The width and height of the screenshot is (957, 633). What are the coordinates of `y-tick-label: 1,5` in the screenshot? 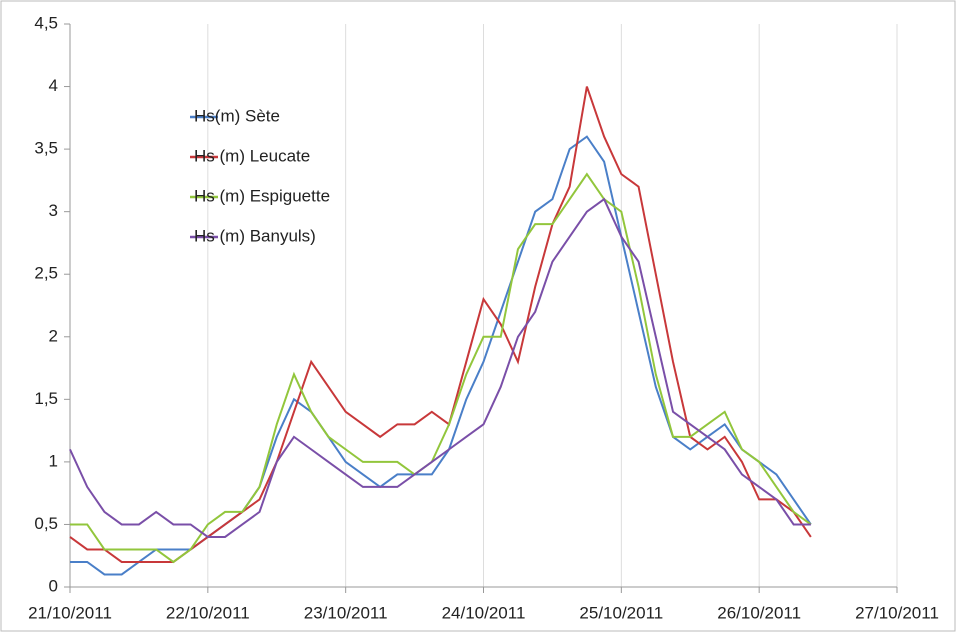 It's located at (46, 398).